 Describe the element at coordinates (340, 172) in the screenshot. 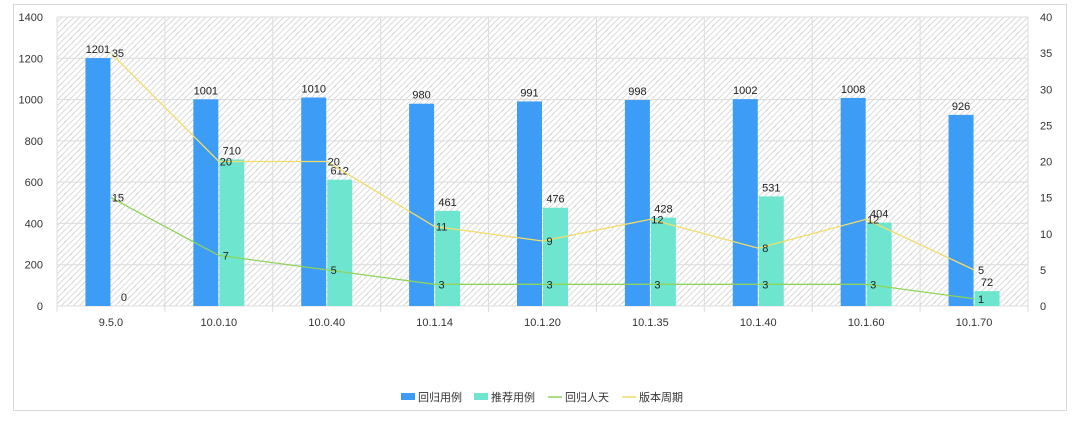

I see `bar-data-label: 612` at that location.